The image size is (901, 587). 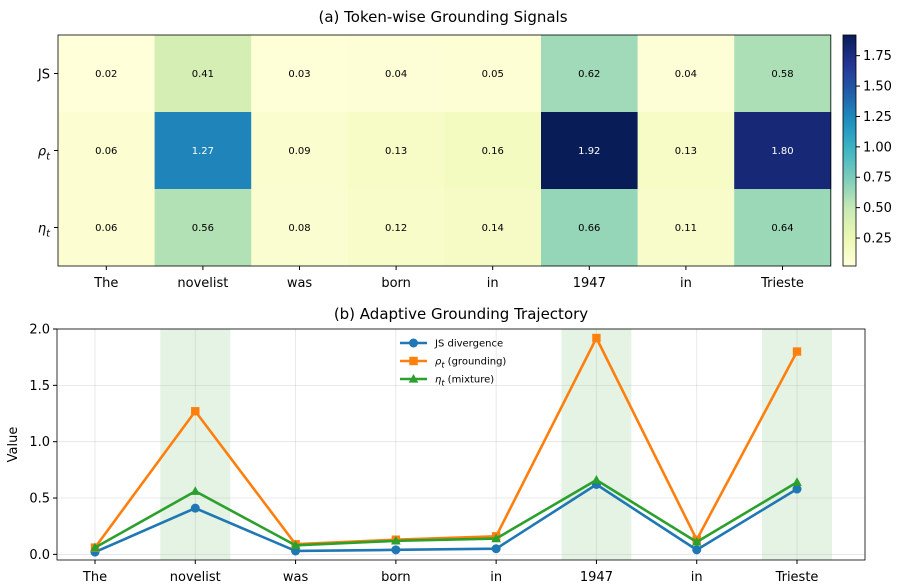 I want to click on cell-value: 0.06, so click(x=106, y=151).